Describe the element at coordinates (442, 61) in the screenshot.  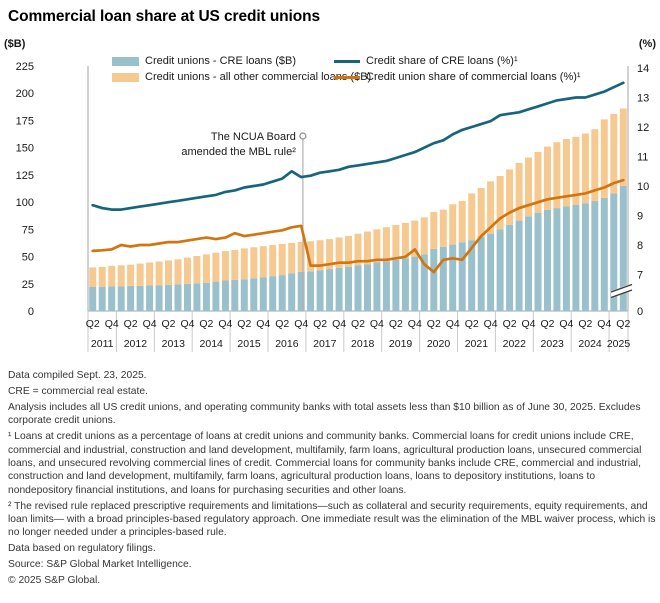
I see `legend-label: Credit share of CRE loans (%)¹` at that location.